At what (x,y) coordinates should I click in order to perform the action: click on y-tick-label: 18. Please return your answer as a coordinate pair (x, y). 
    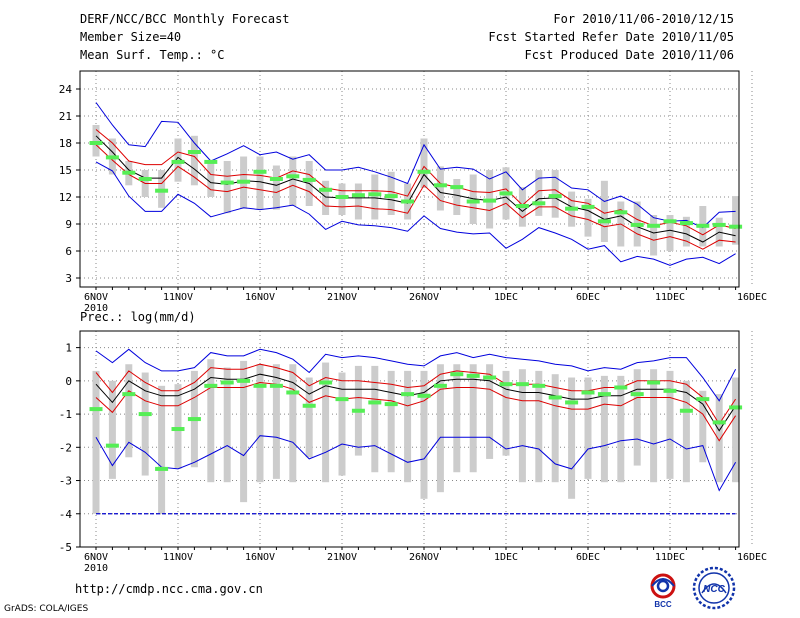
    Looking at the image, I should click on (65, 143).